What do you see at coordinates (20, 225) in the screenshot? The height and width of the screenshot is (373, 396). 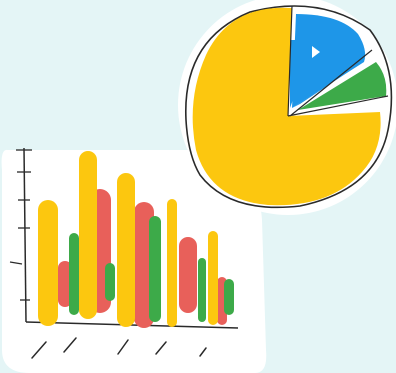 I see `y-ticks` at bounding box center [20, 225].